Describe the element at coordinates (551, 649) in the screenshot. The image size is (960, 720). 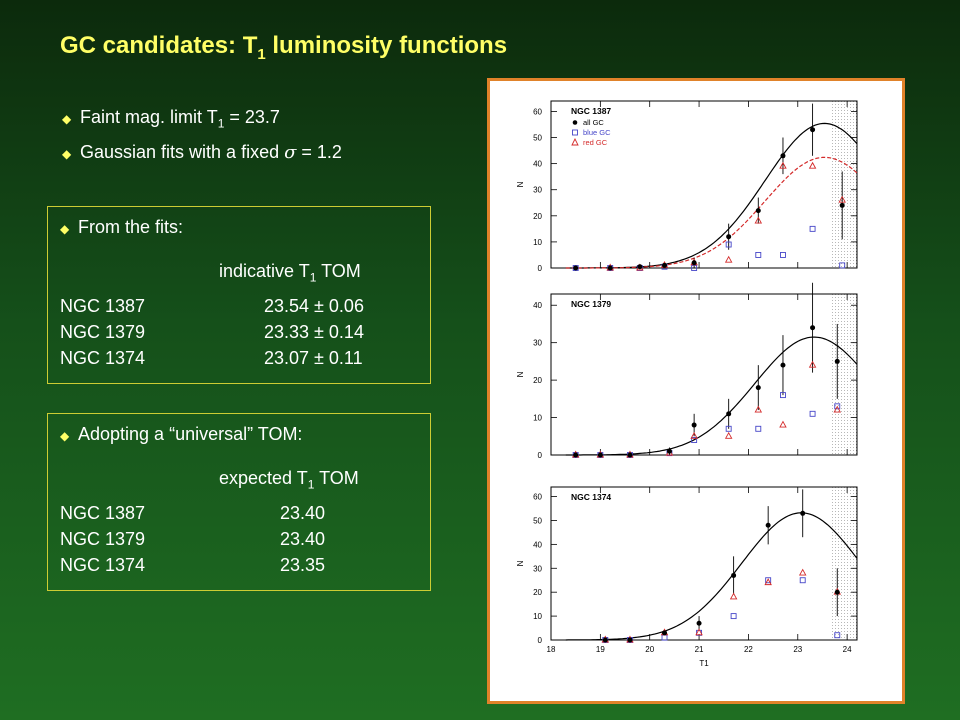
I see `x-tick-label: 18` at that location.